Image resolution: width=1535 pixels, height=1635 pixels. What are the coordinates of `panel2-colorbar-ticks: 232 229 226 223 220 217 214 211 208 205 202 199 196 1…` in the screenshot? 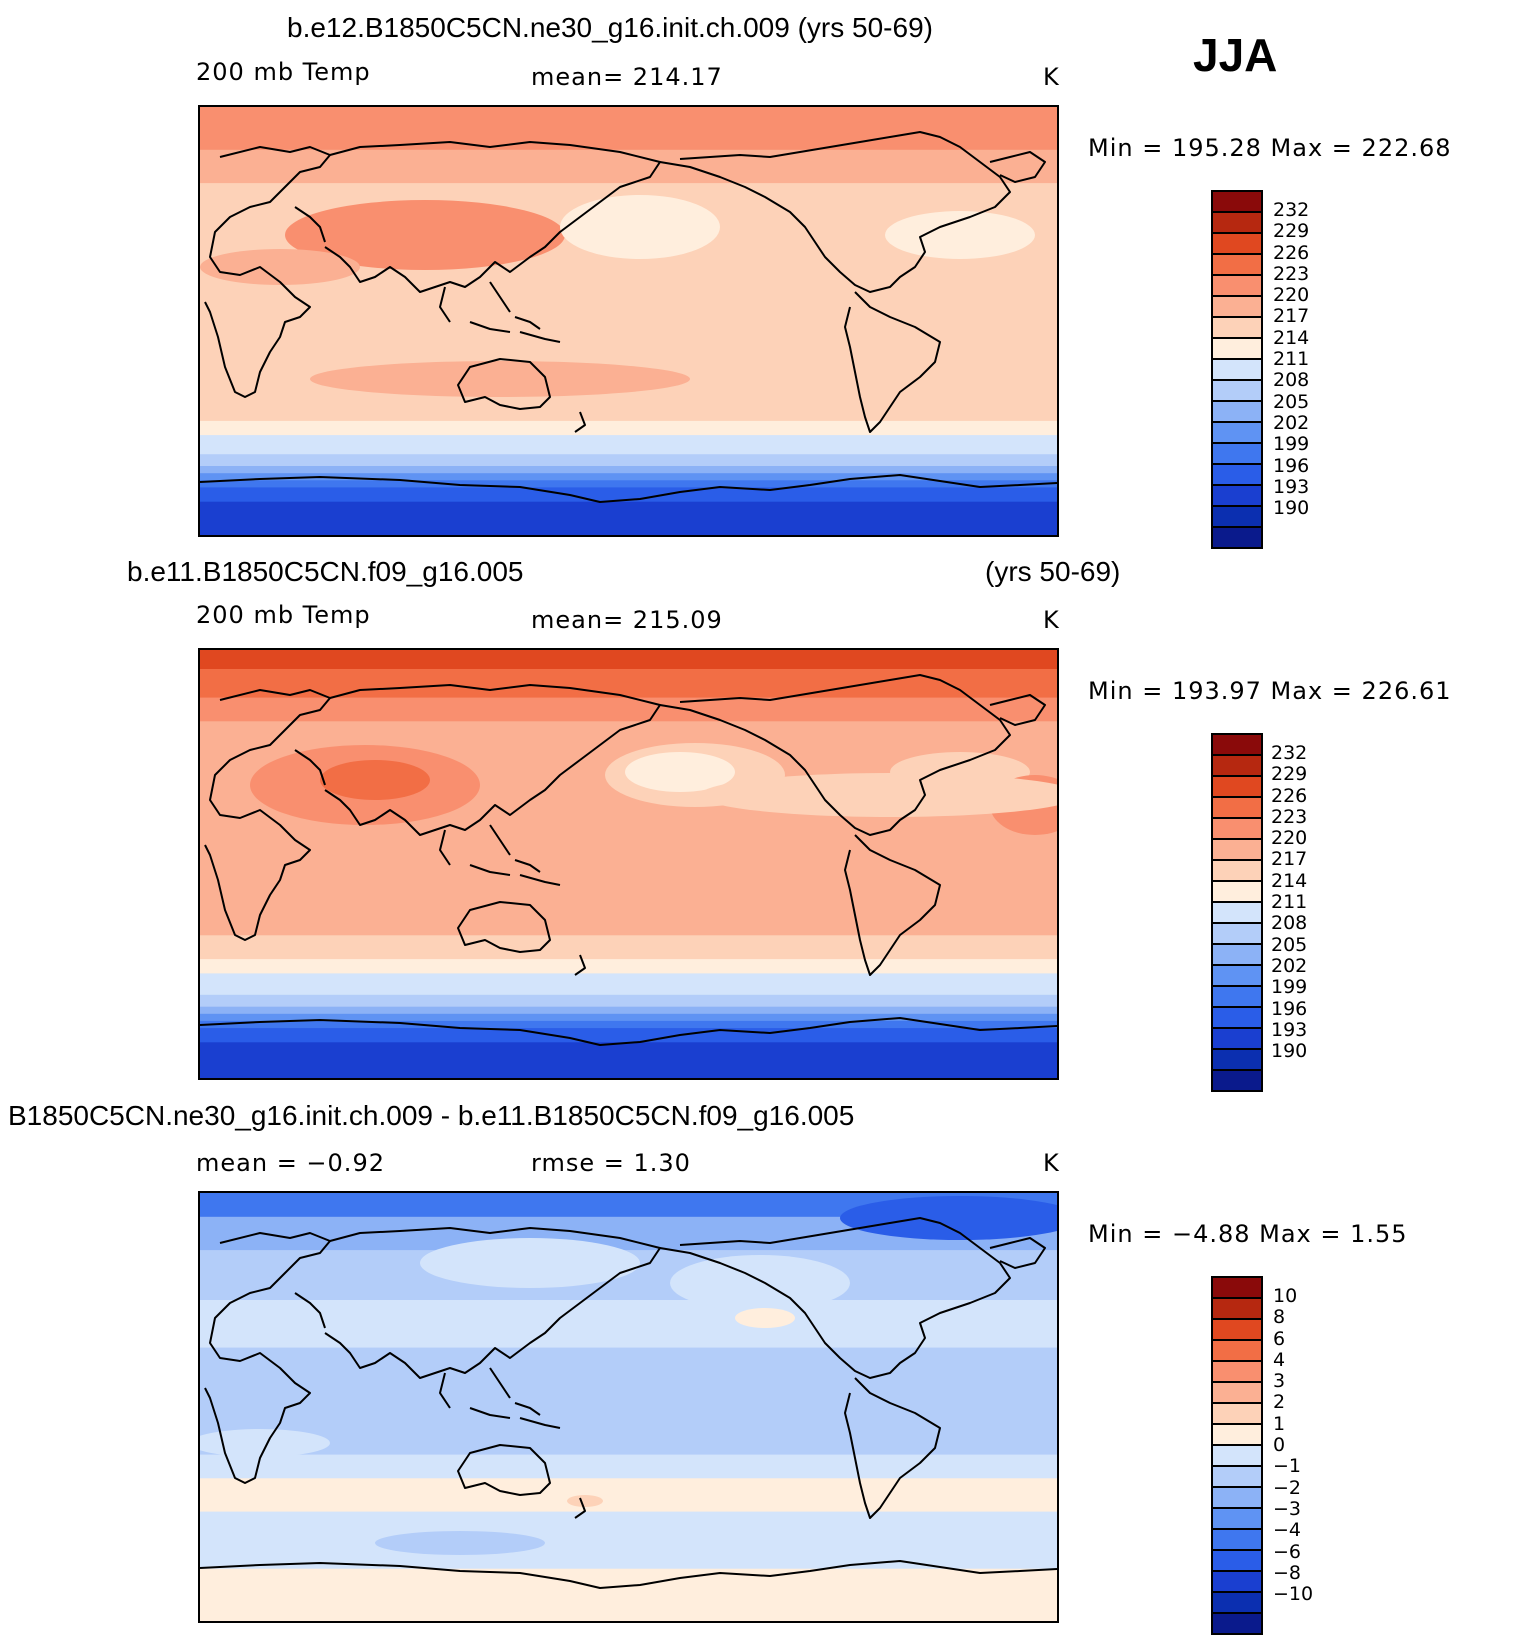 It's located at (1289, 902).